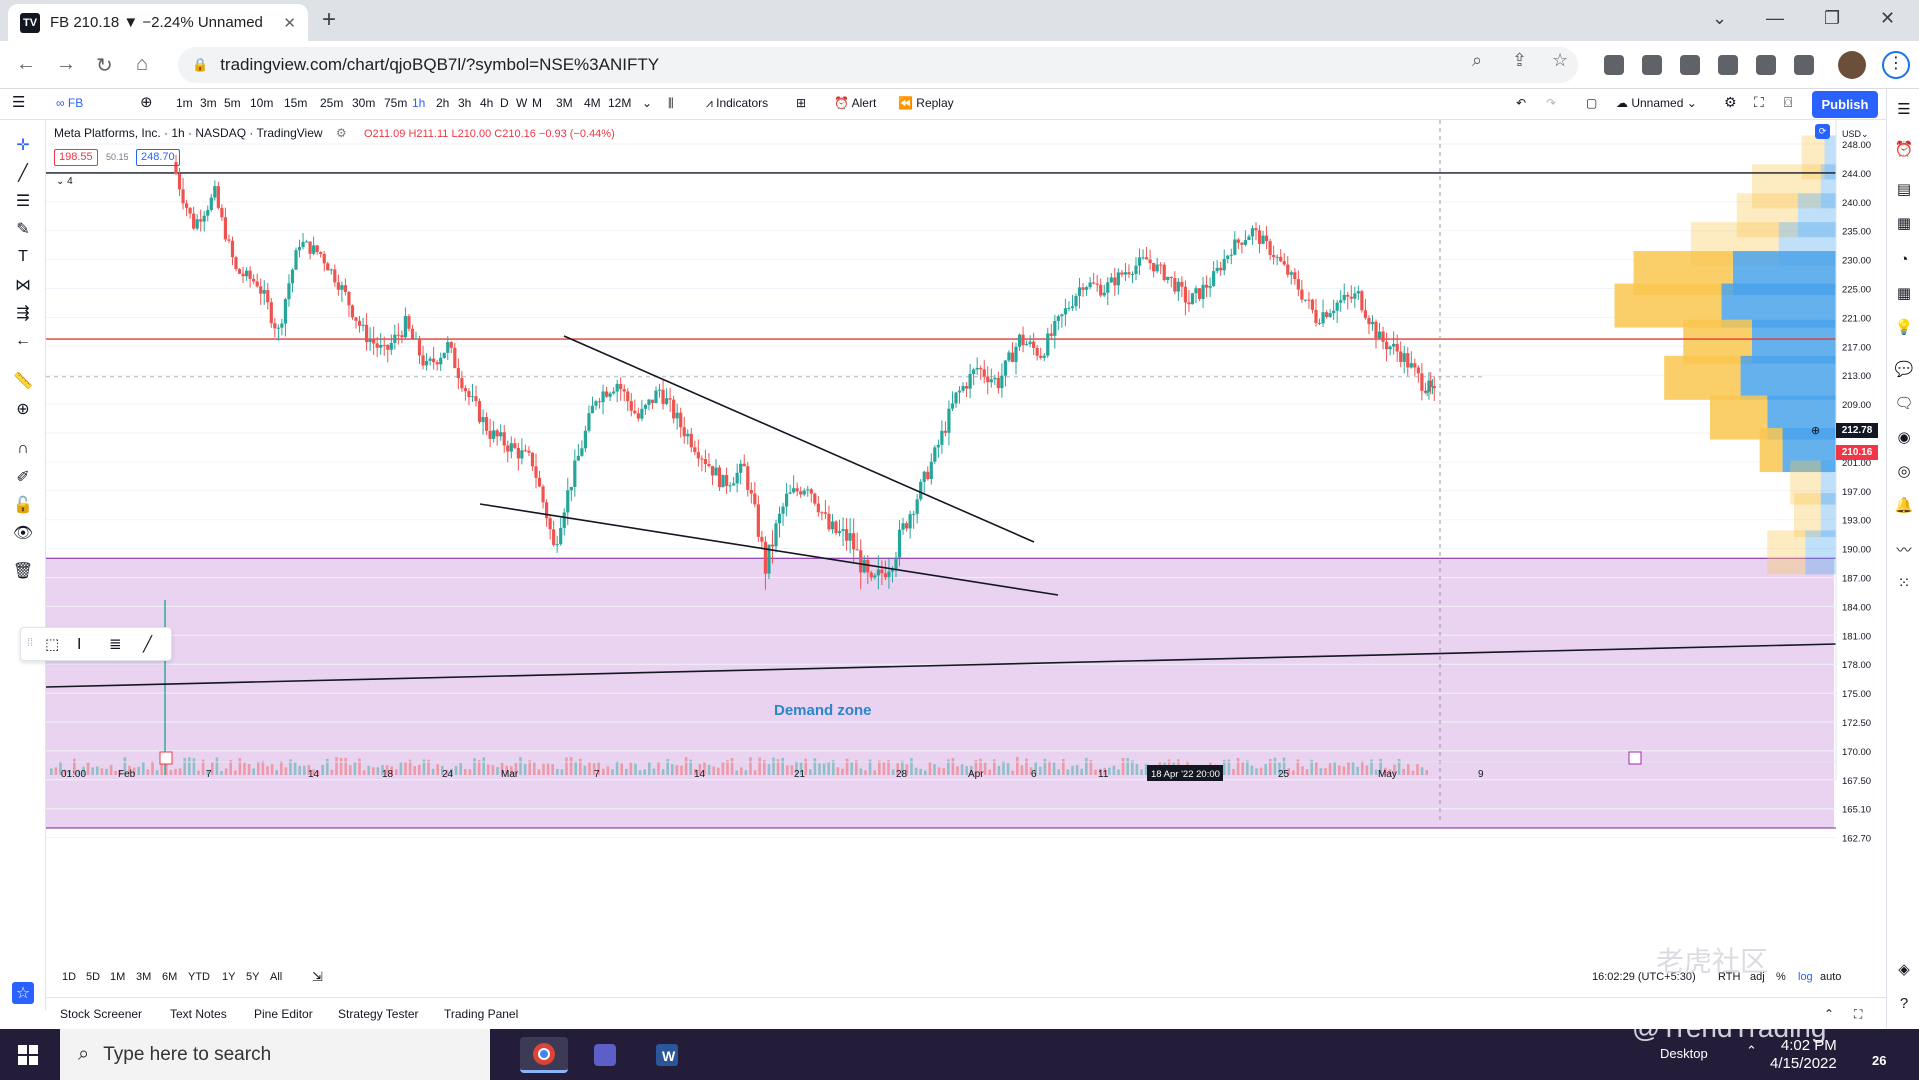  I want to click on messages-icon: 🗨, so click(1904, 403).